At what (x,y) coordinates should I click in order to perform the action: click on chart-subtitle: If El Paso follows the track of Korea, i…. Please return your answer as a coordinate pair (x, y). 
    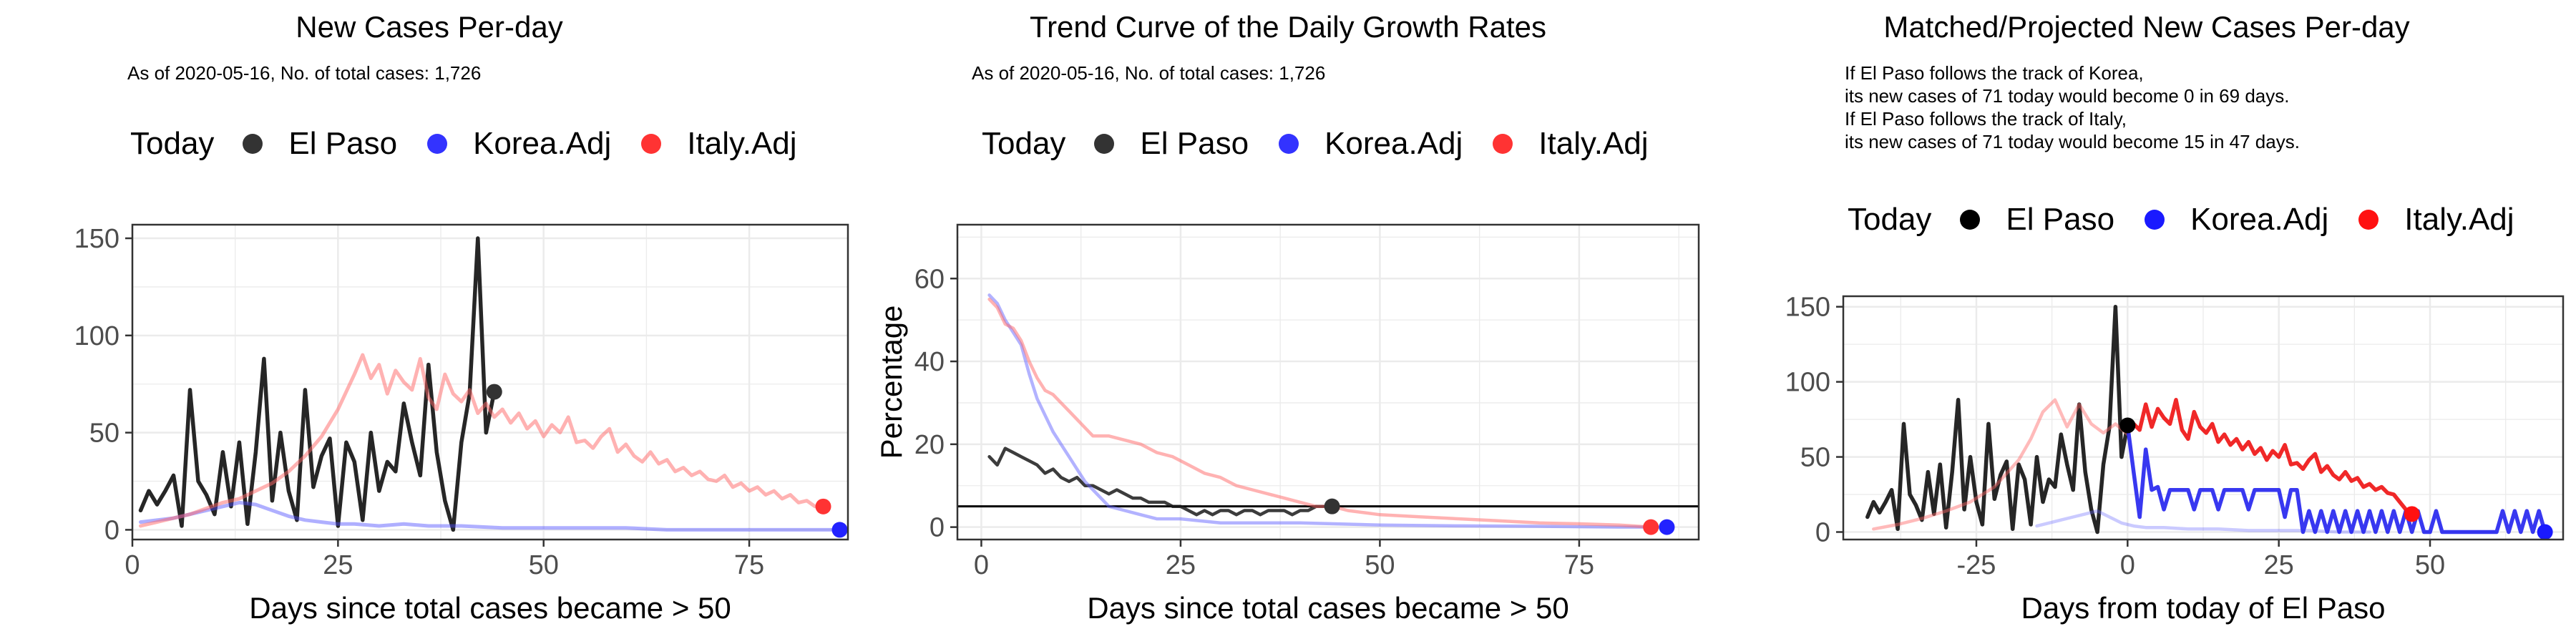
    Looking at the image, I should click on (2072, 107).